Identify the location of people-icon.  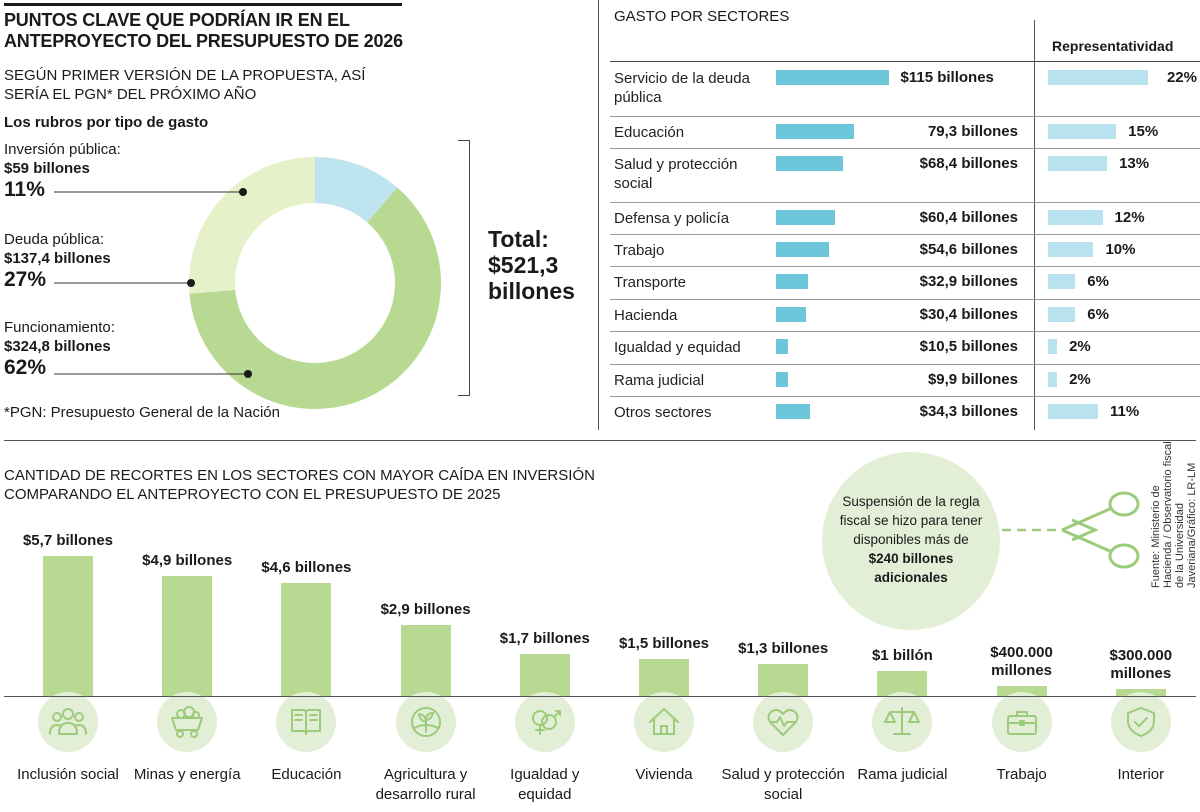
(68, 722).